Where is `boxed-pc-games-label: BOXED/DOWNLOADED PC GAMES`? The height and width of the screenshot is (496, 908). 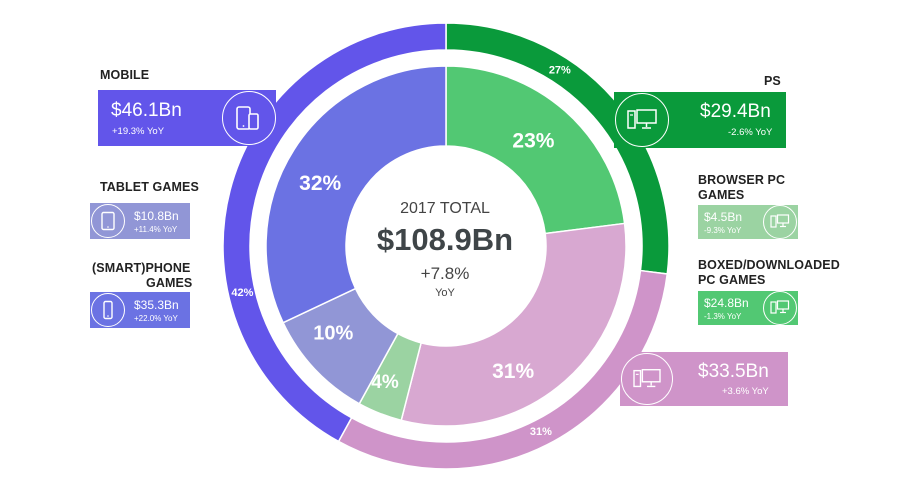
boxed-pc-games-label: BOXED/DOWNLOADED PC GAMES is located at coordinates (769, 272).